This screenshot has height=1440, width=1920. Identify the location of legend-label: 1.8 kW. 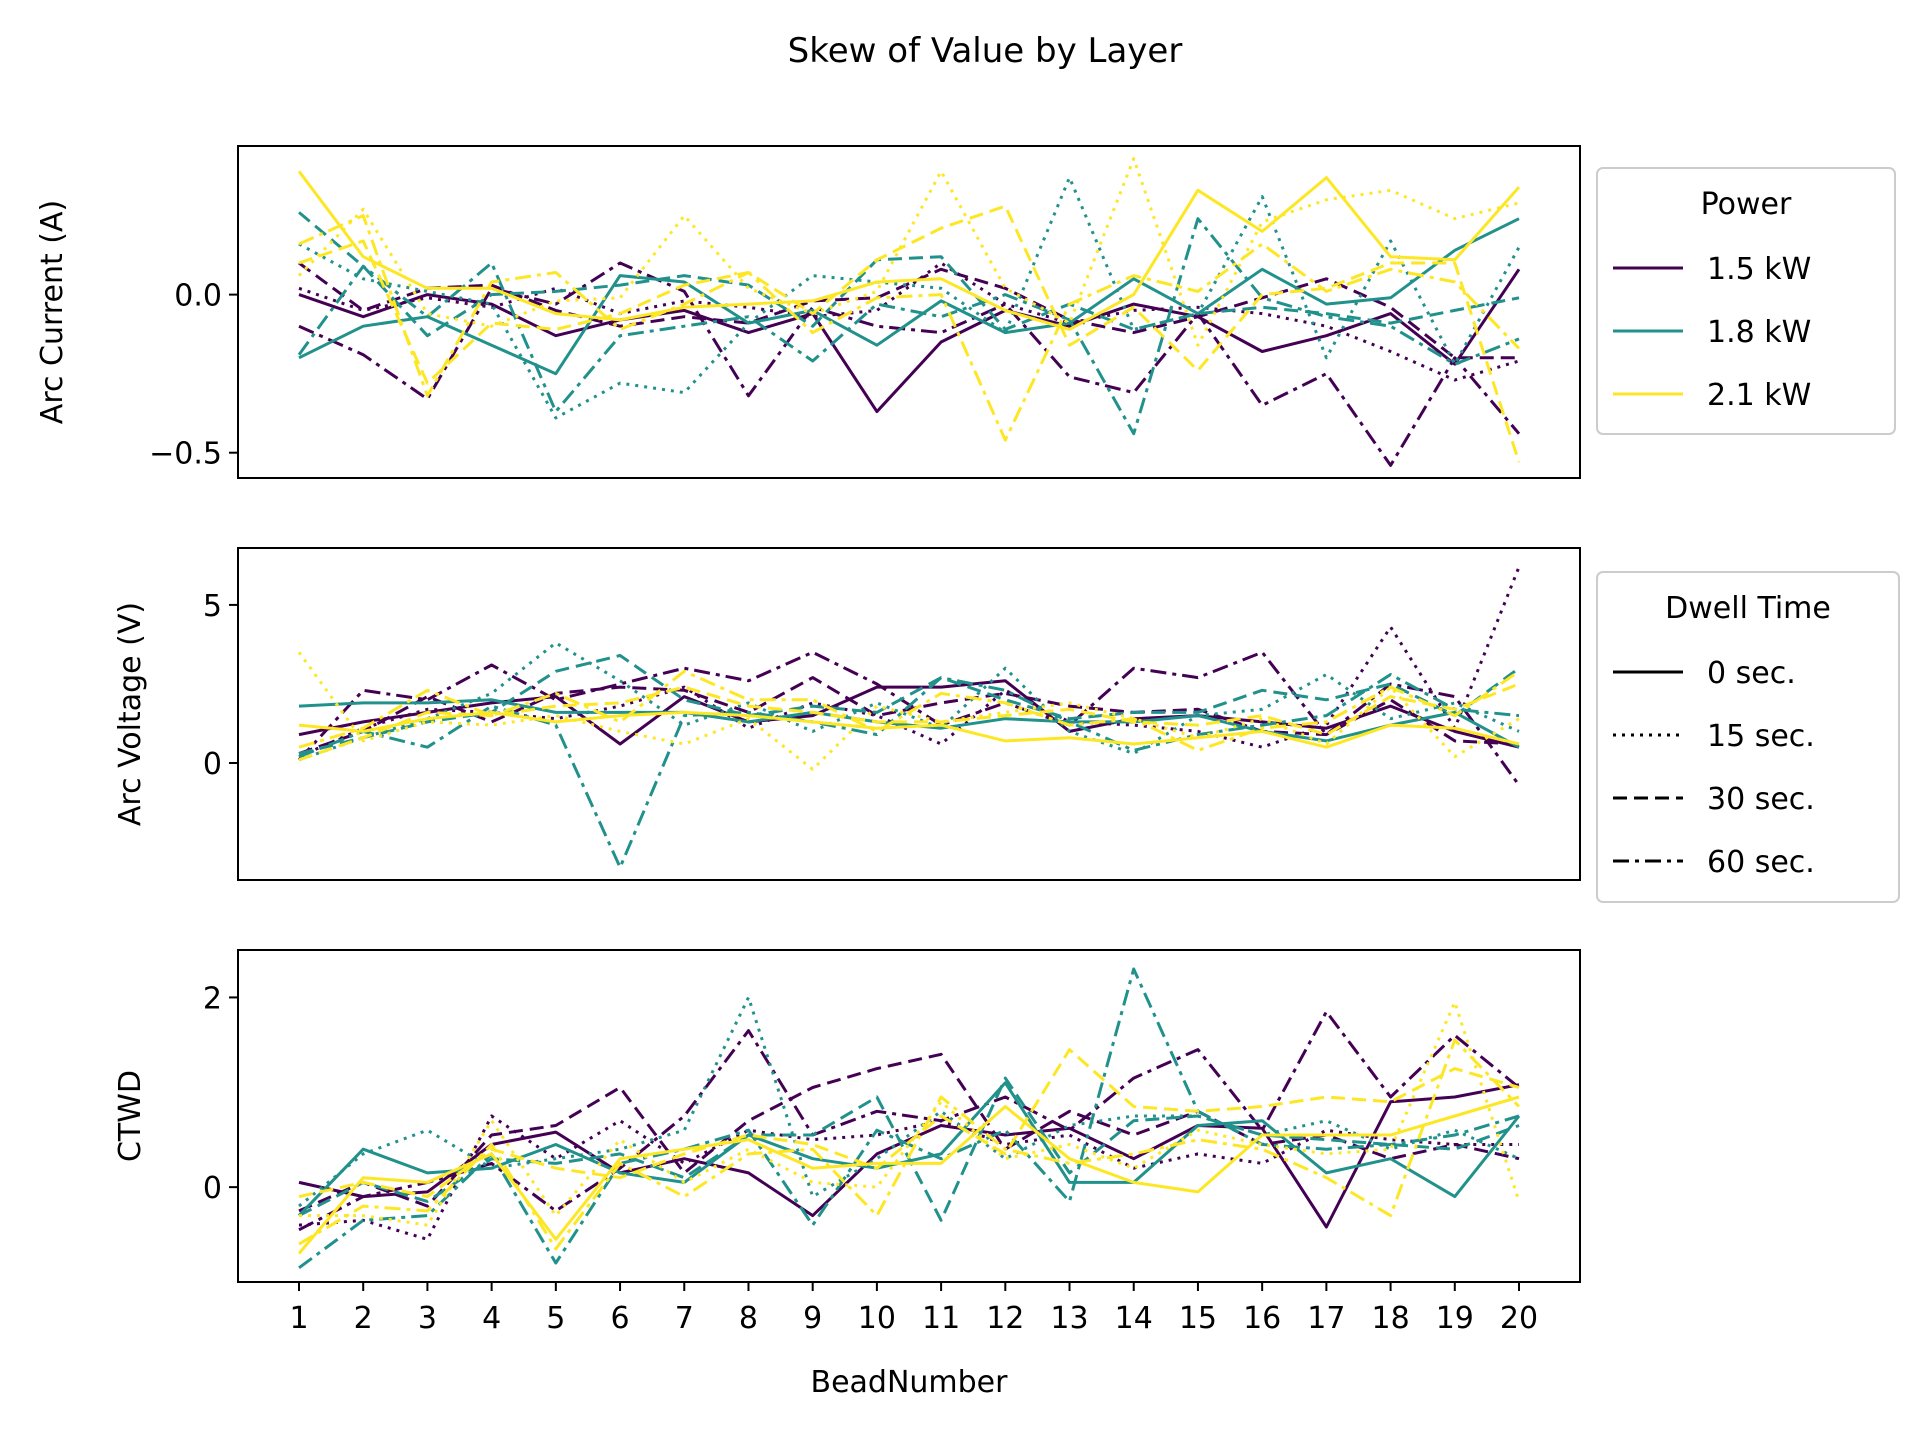
(1759, 332).